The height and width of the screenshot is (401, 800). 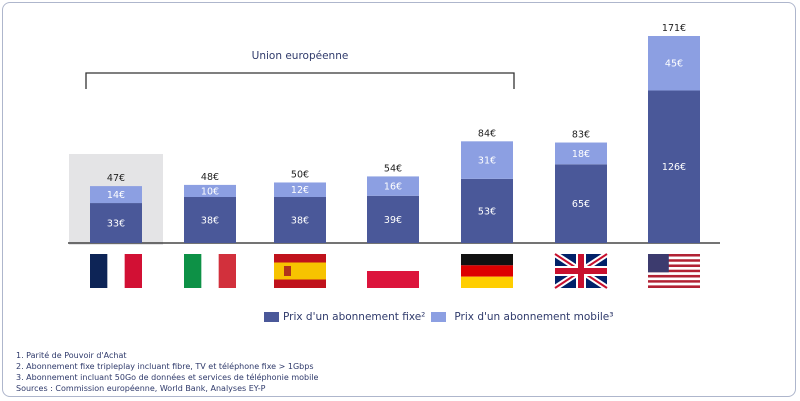 I want to click on label-mobile-5: 18€, so click(x=581, y=154).